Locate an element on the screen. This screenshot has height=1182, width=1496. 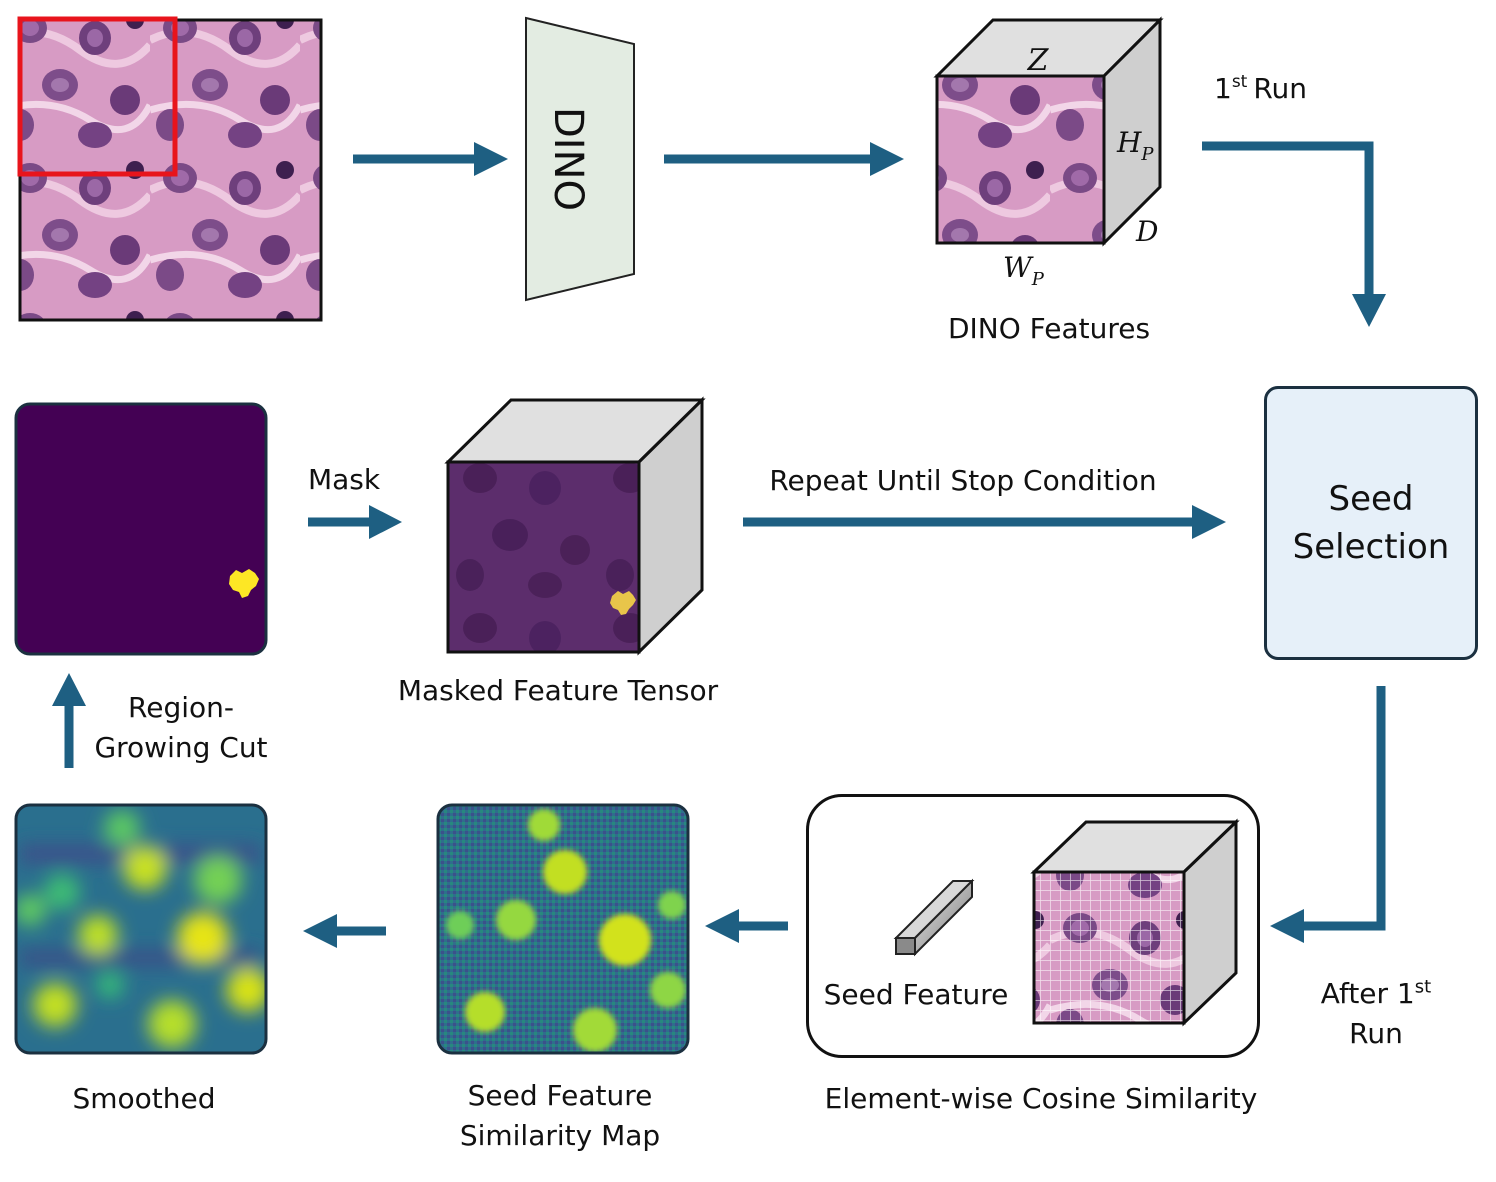
region-mask-image is located at coordinates (141, 529).